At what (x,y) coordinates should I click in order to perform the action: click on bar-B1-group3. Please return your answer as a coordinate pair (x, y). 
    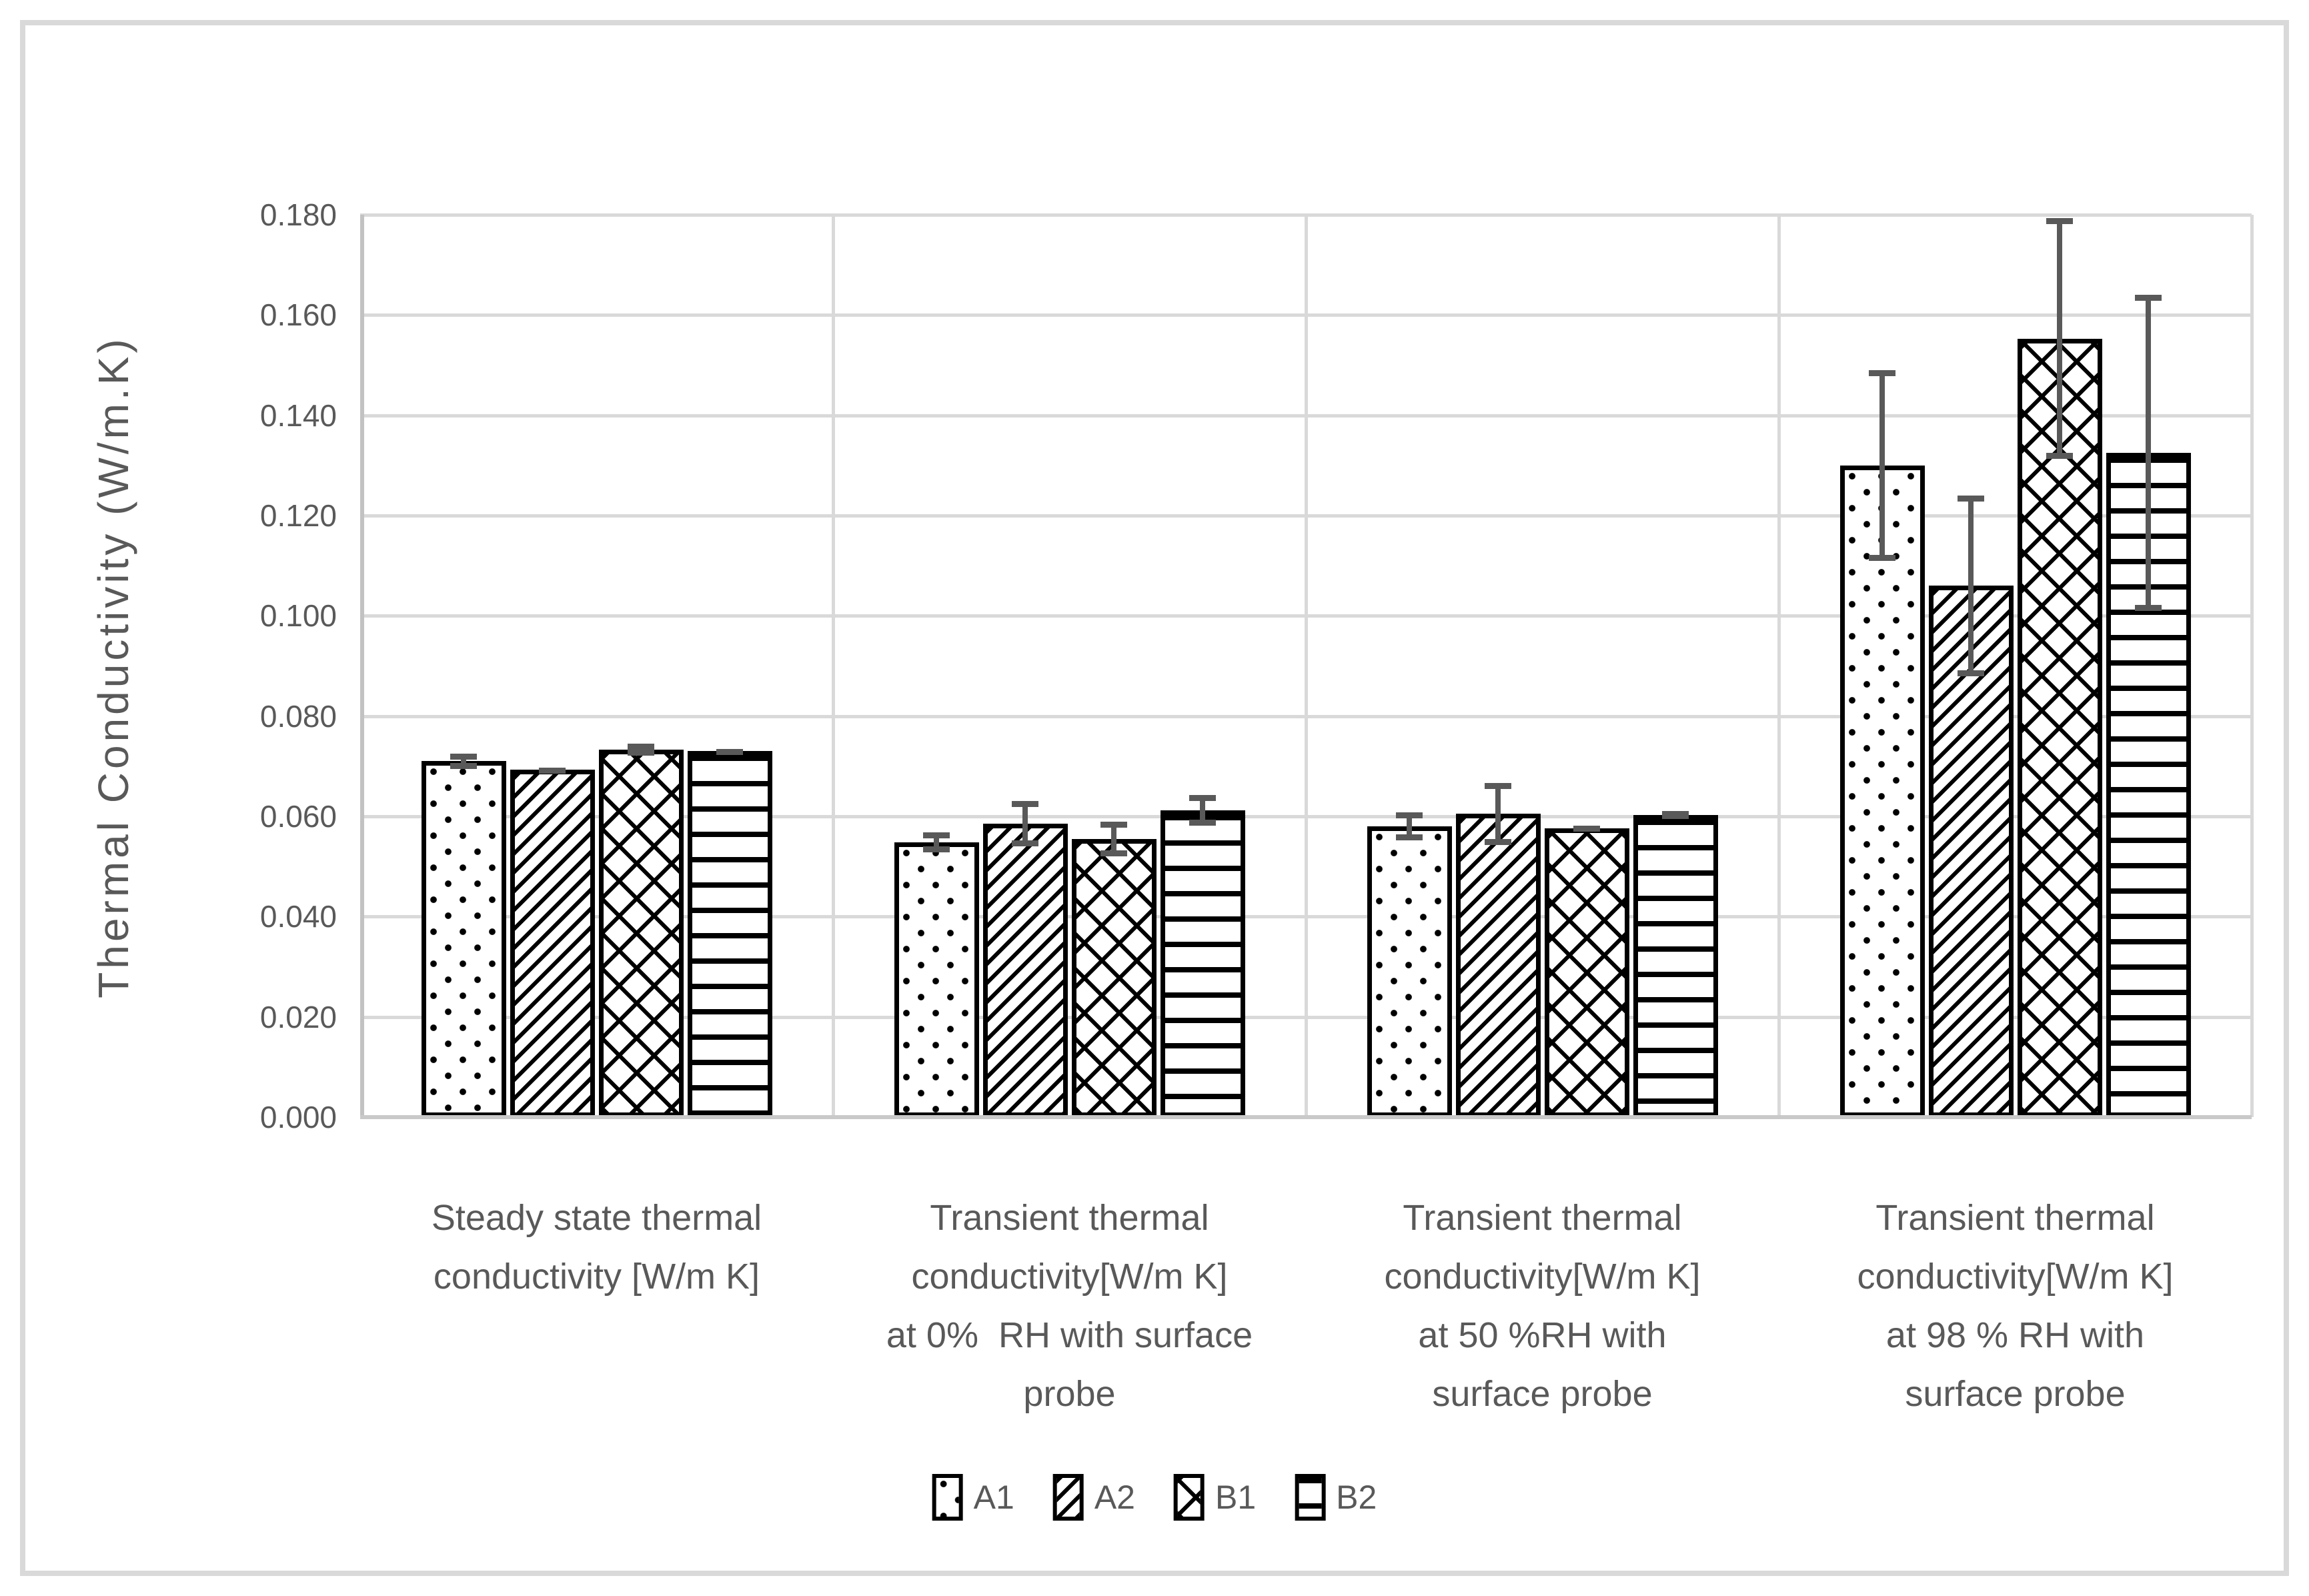
    Looking at the image, I should click on (1586, 972).